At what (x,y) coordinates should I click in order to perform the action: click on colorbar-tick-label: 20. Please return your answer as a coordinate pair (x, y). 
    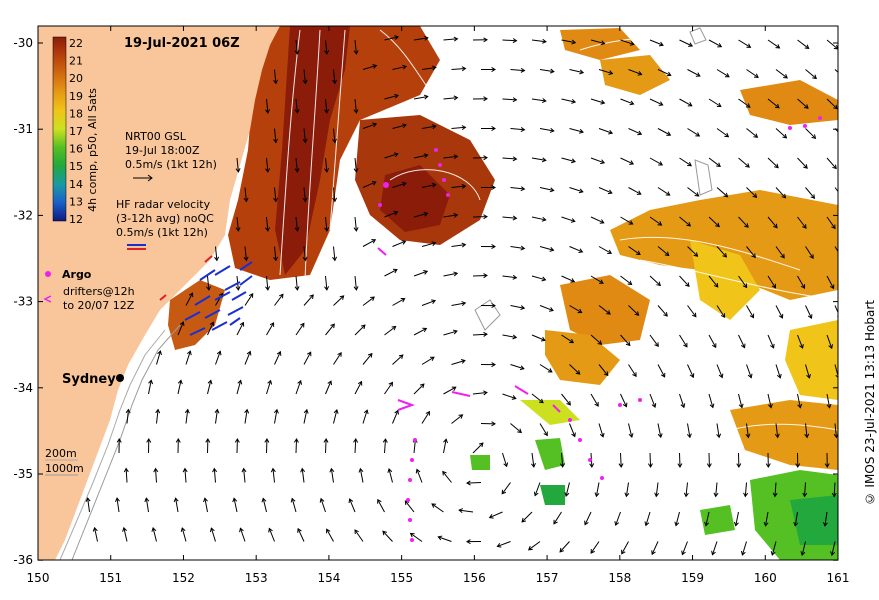
    Looking at the image, I should click on (76, 78).